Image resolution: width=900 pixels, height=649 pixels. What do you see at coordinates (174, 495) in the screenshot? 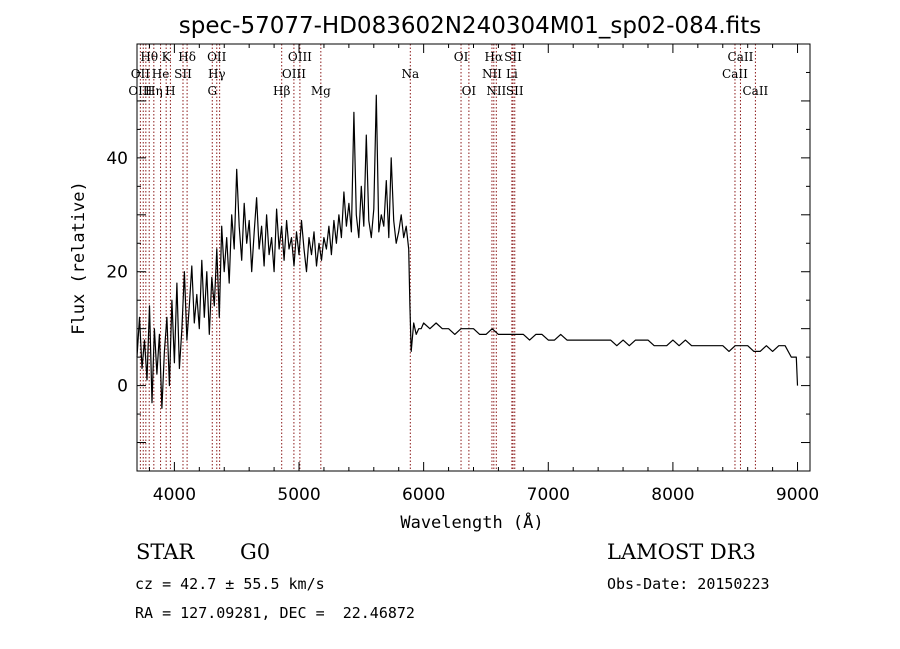
I see `x-tick-label-0: 4000` at bounding box center [174, 495].